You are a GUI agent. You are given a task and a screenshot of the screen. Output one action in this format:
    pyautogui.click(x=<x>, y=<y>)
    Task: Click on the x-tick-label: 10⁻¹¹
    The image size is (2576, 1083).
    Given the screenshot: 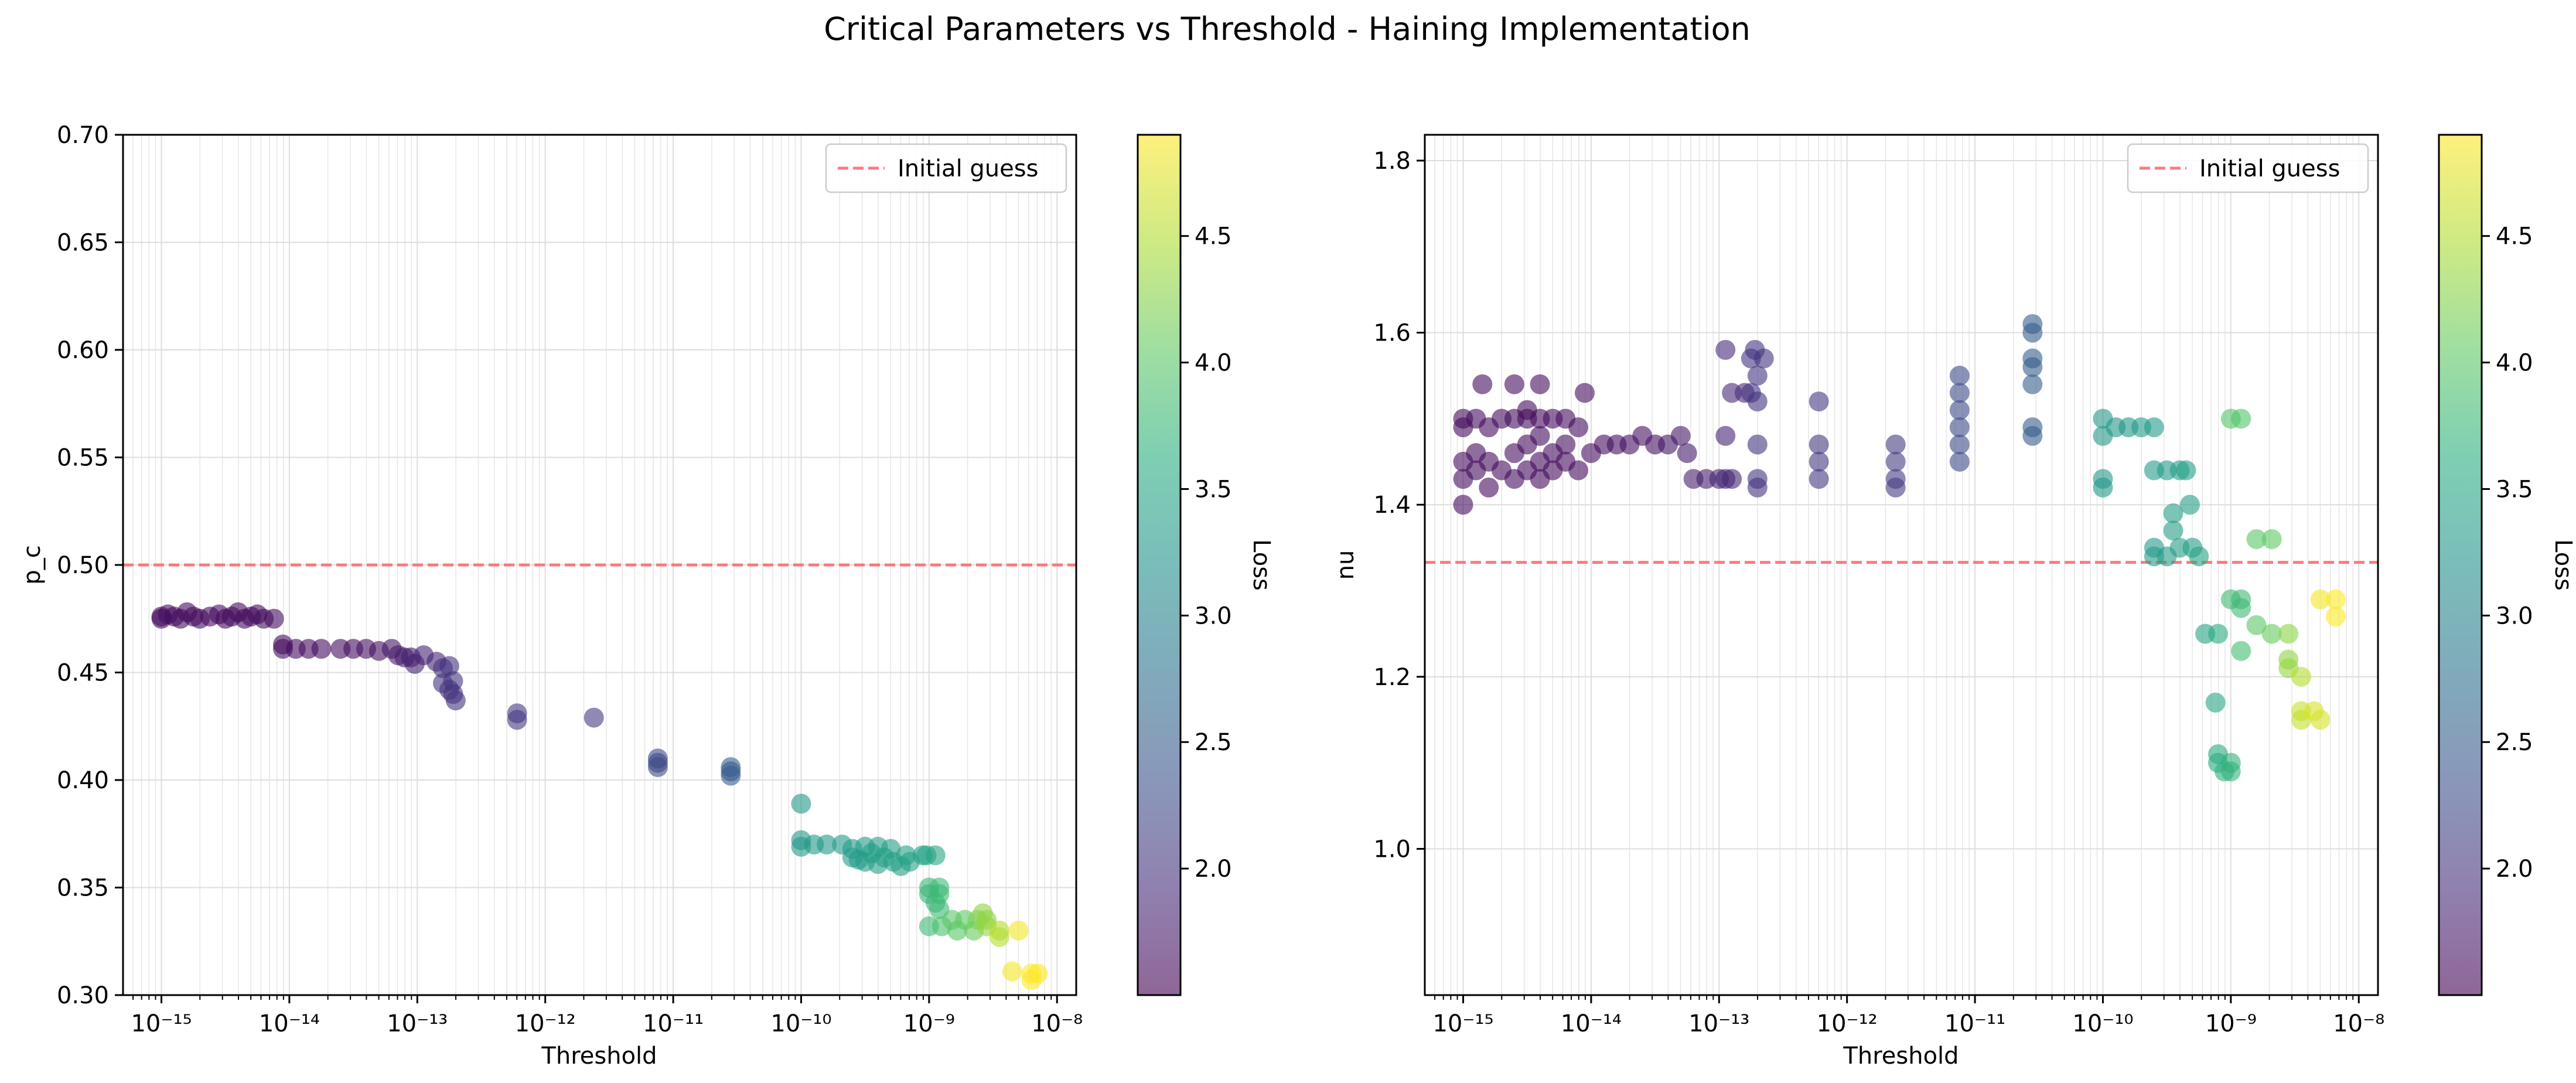 What is the action you would take?
    pyautogui.click(x=1974, y=1023)
    